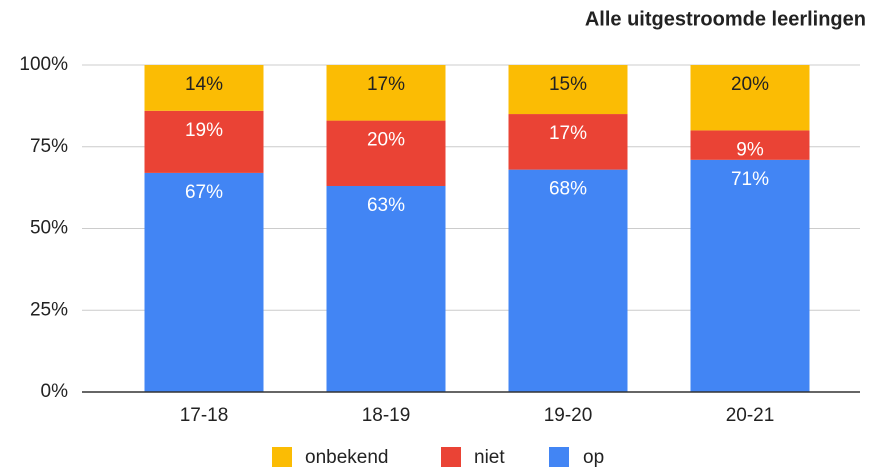 The height and width of the screenshot is (470, 874). Describe the element at coordinates (386, 205) in the screenshot. I see `data-label: 63%` at that location.